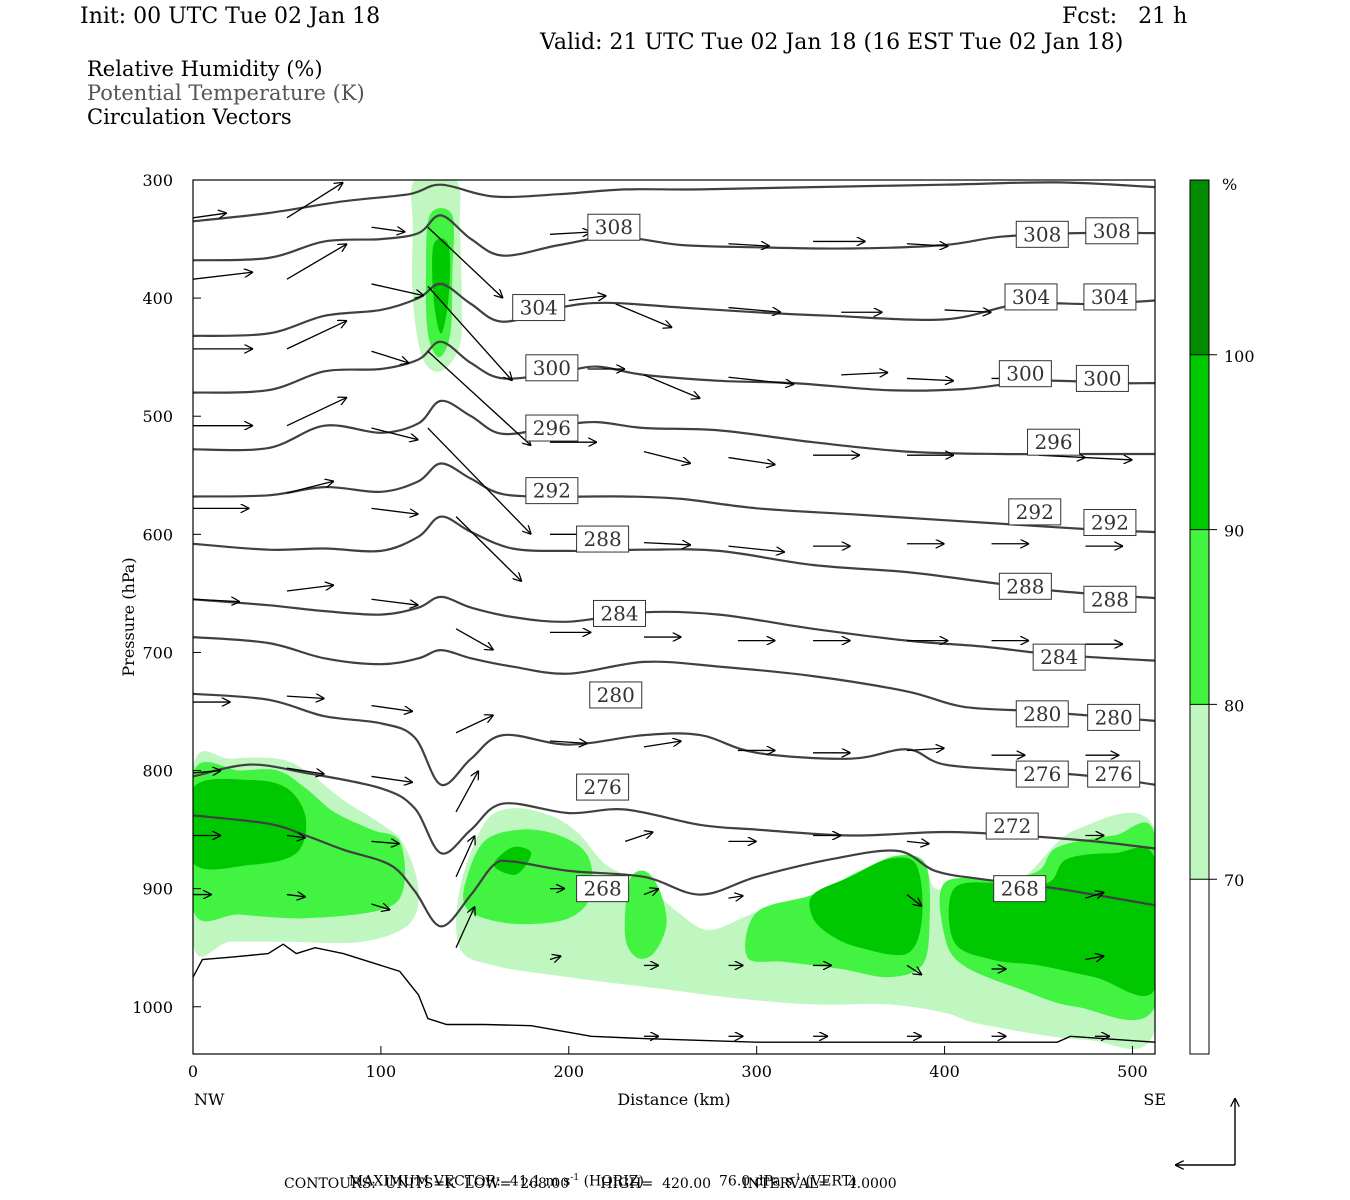 The height and width of the screenshot is (1200, 1350). Describe the element at coordinates (1059, 657) in the screenshot. I see `theta-label-text: 284` at that location.